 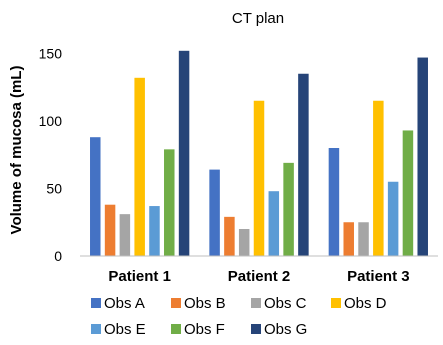 What do you see at coordinates (204, 329) in the screenshot?
I see `legend-label: Obs F` at bounding box center [204, 329].